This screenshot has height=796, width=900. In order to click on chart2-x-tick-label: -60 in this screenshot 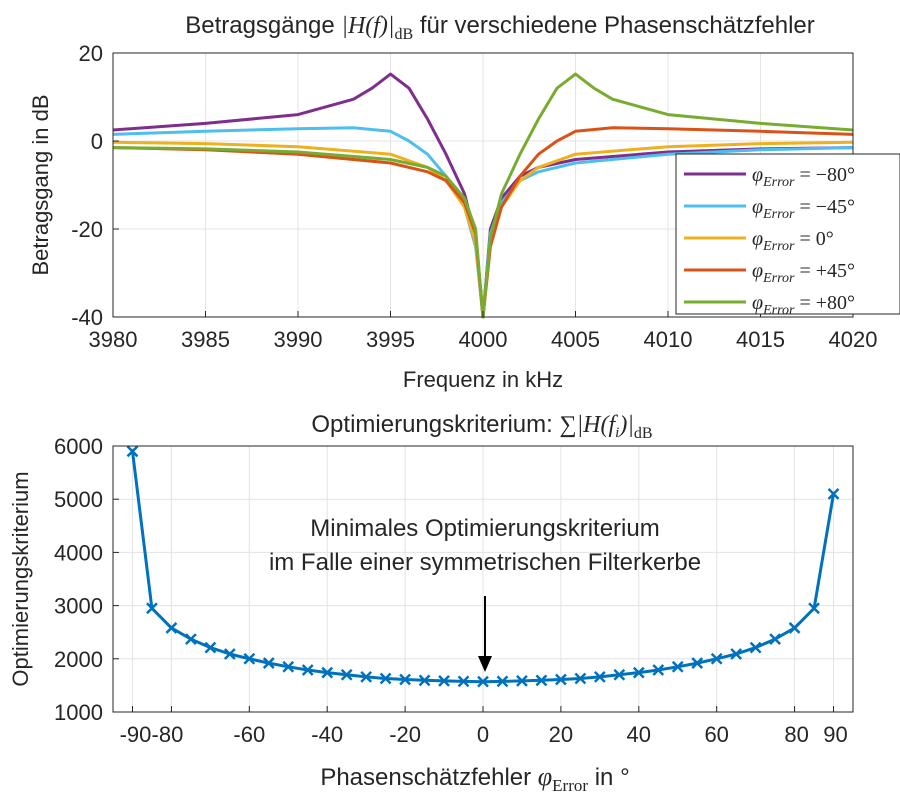, I will do `click(249, 734)`.